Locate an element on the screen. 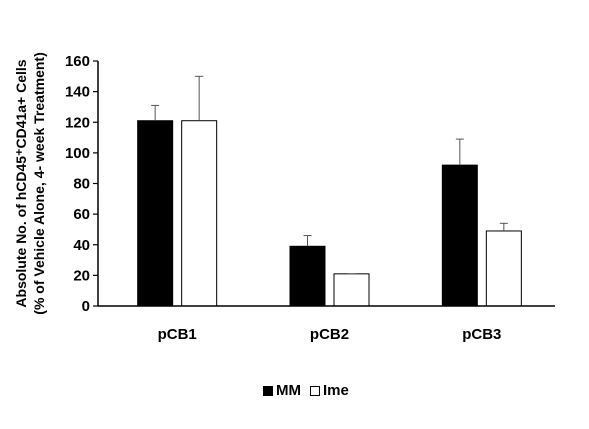 This screenshot has width=589, height=429. y-tick-label: 60 is located at coordinates (81, 214).